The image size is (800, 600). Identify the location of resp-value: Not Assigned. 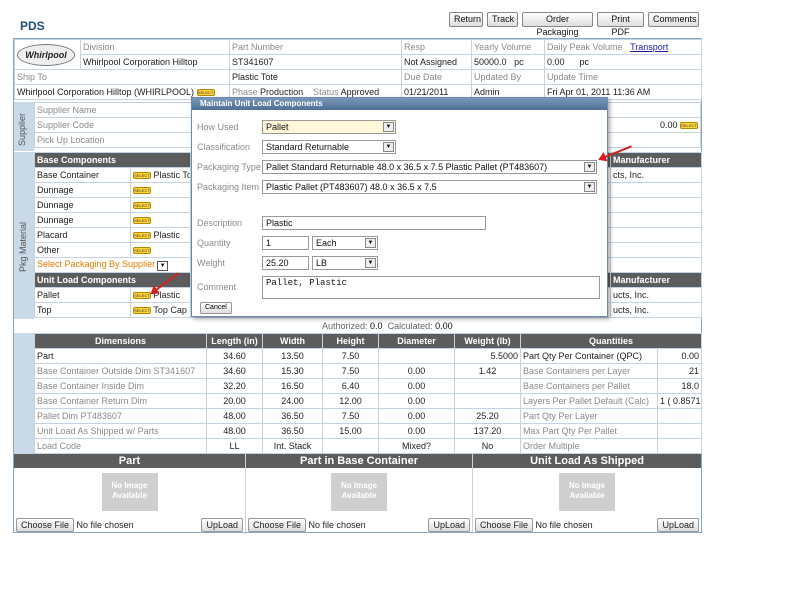
(436, 62).